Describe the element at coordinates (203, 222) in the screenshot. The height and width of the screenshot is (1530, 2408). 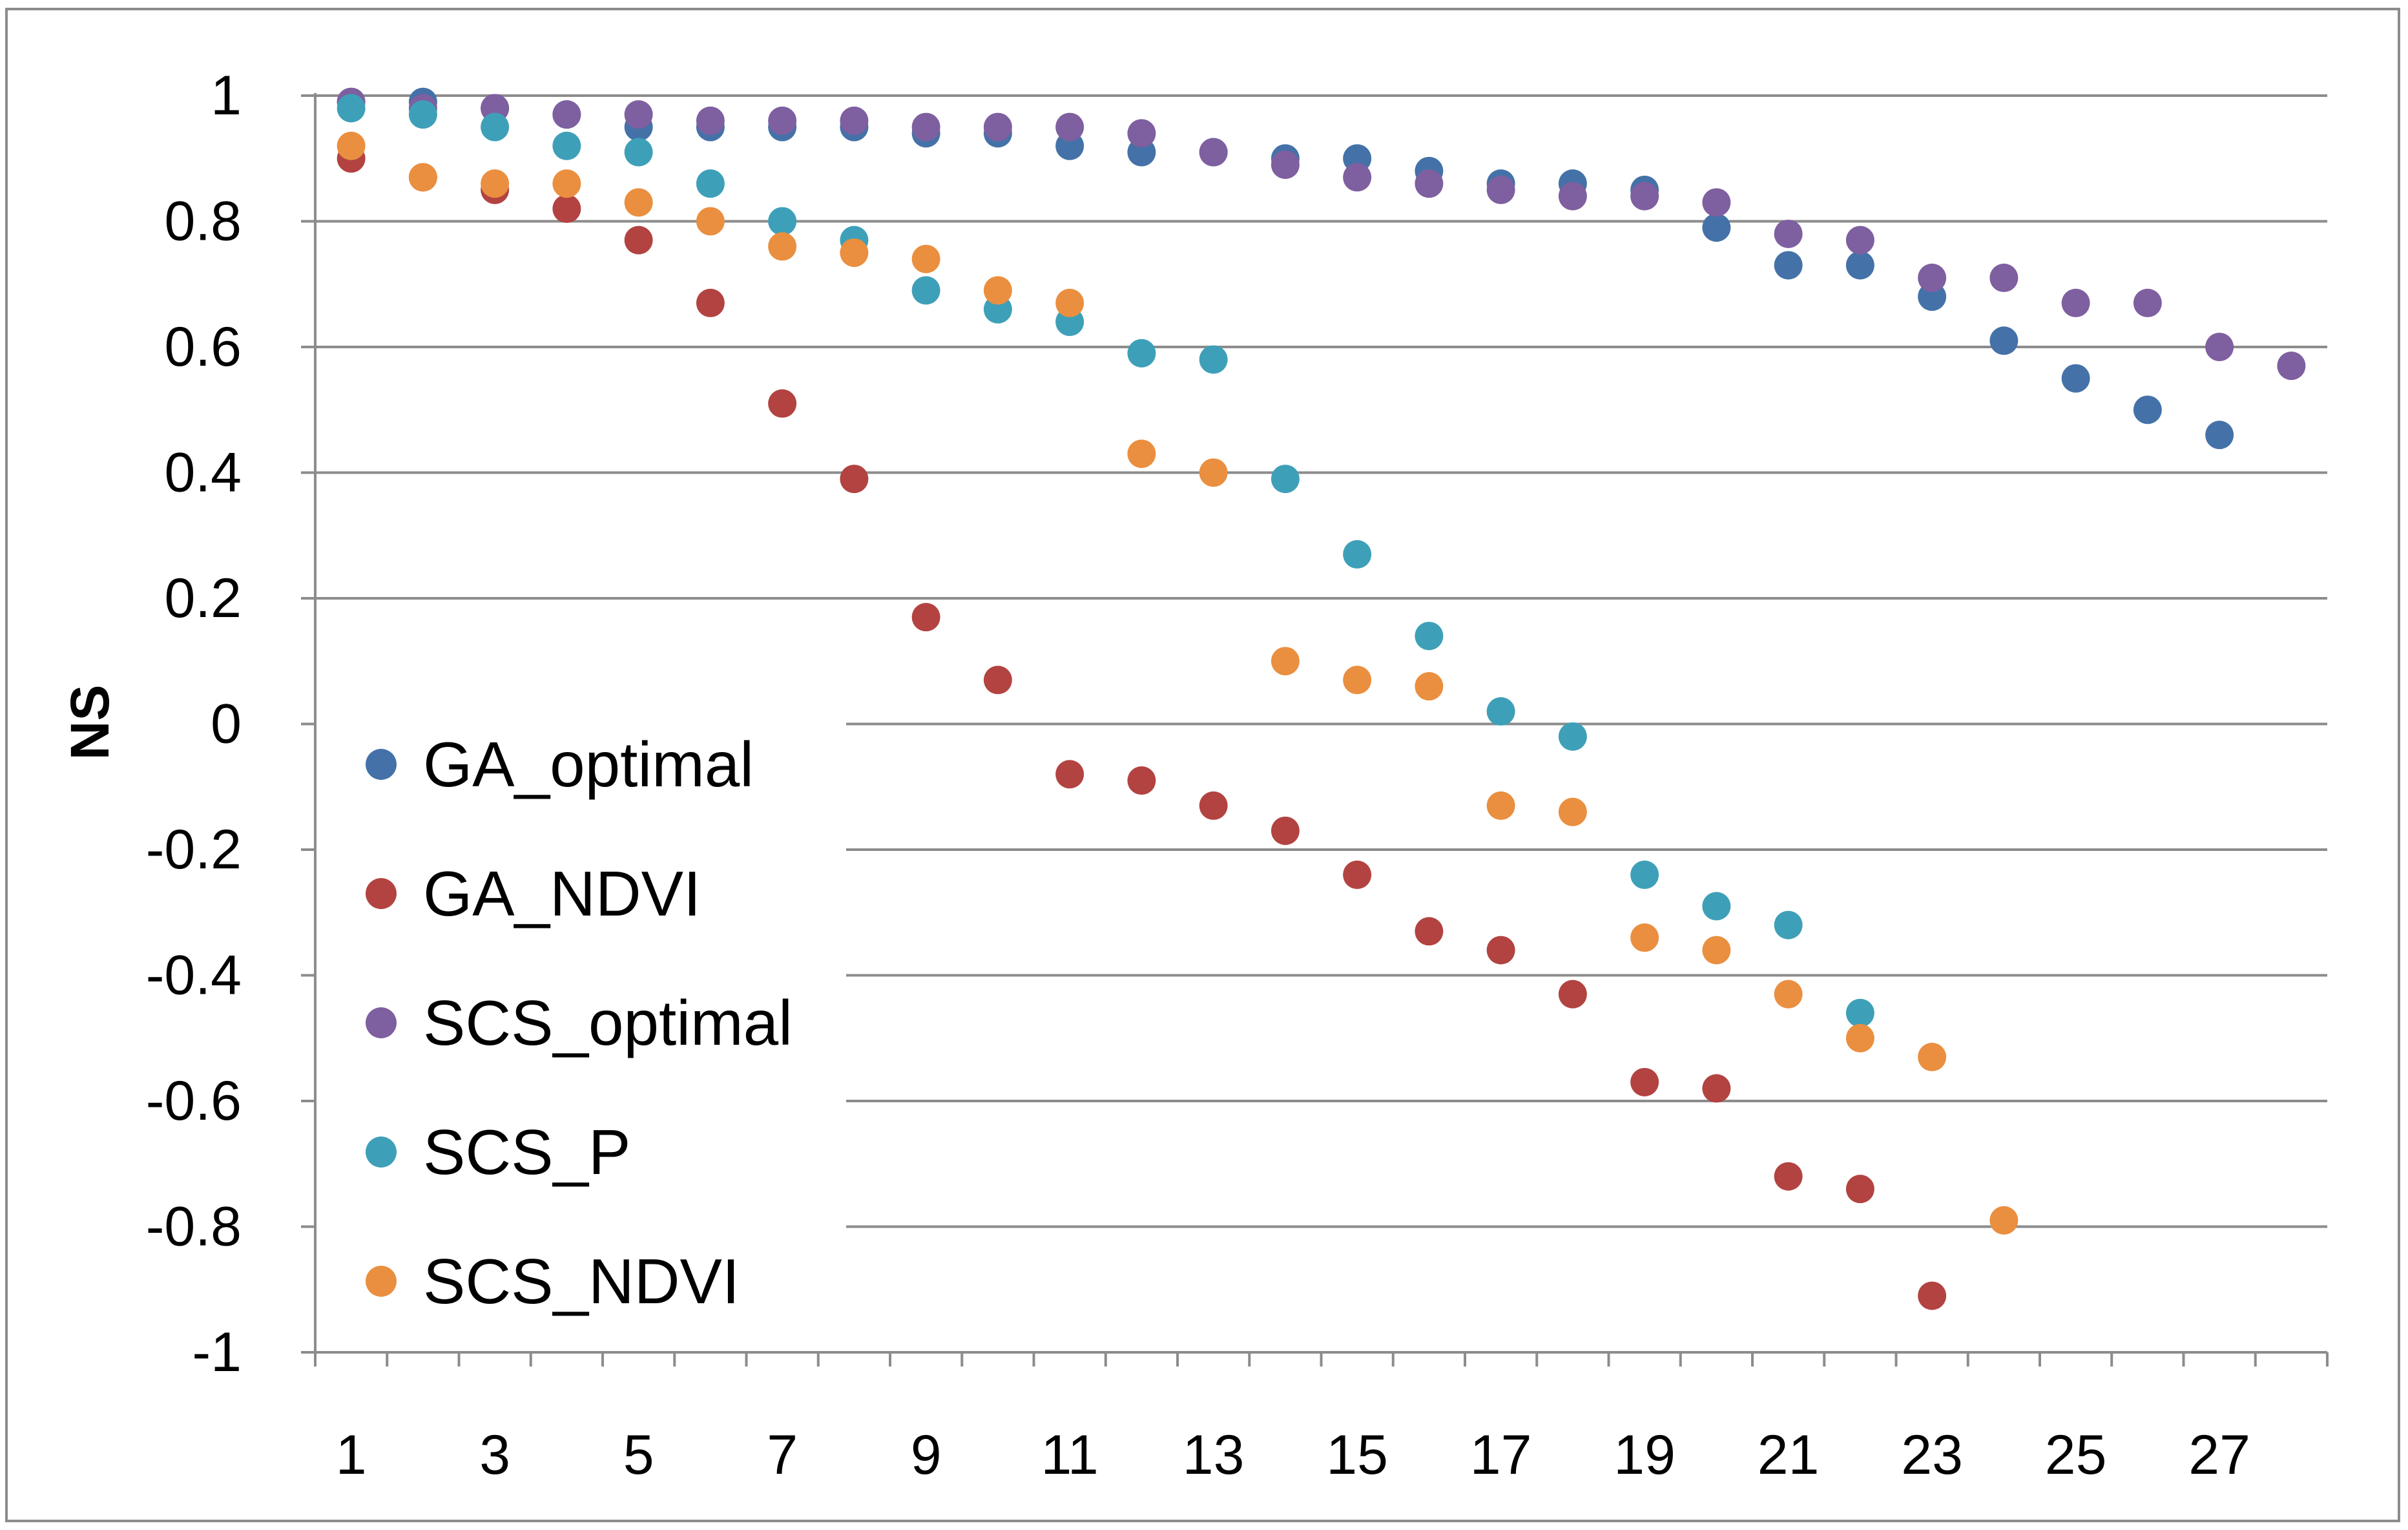
I see `y-tick-label: 0.8` at that location.